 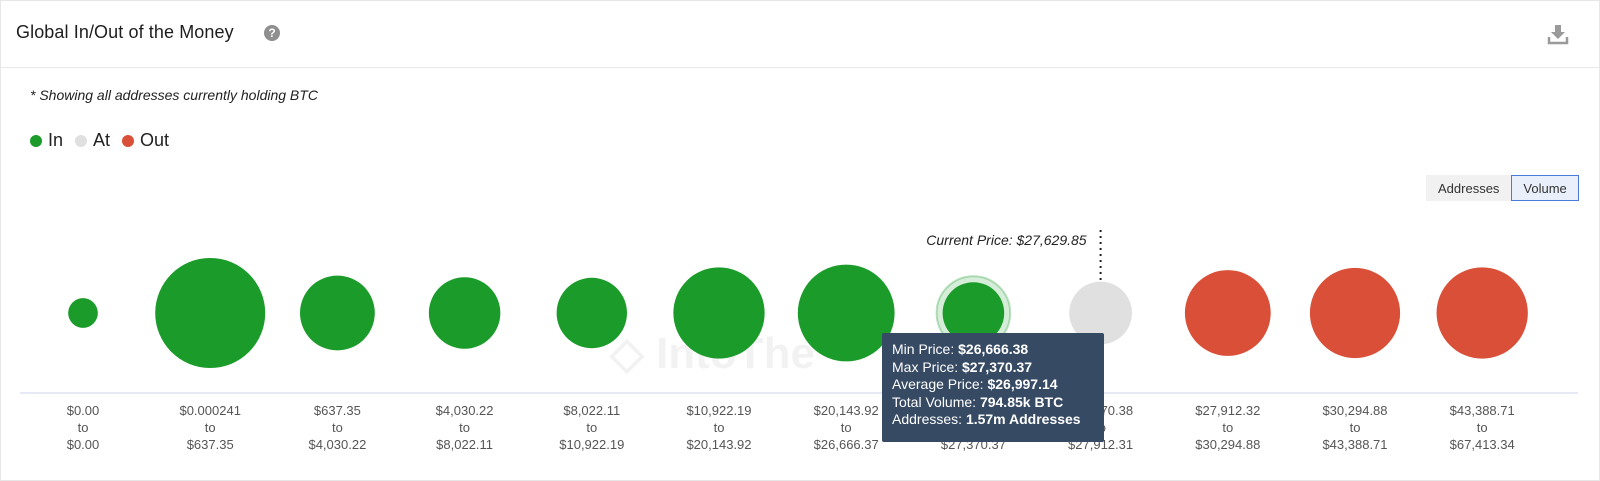 I want to click on volume-button: Volume, so click(x=1545, y=188).